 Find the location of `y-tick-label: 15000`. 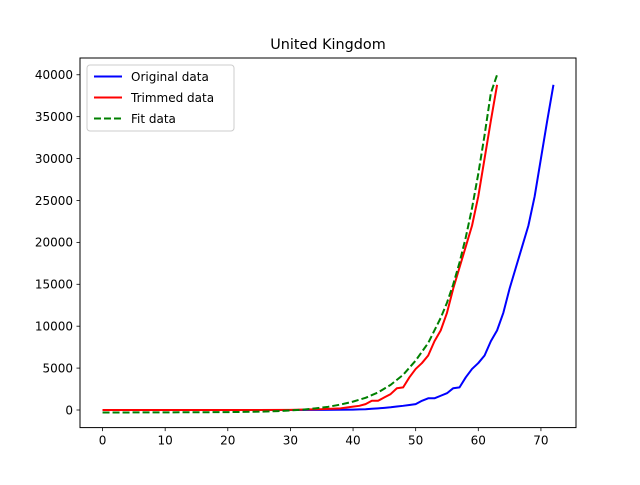

y-tick-label: 15000 is located at coordinates (54, 285).